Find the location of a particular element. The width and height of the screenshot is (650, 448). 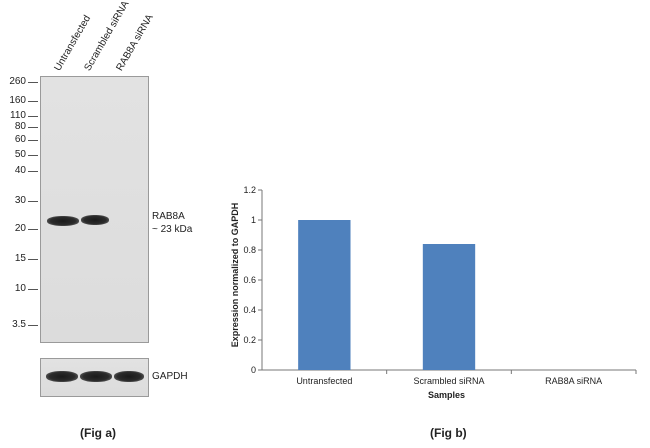

marker-50: 50 is located at coordinates (20, 154).